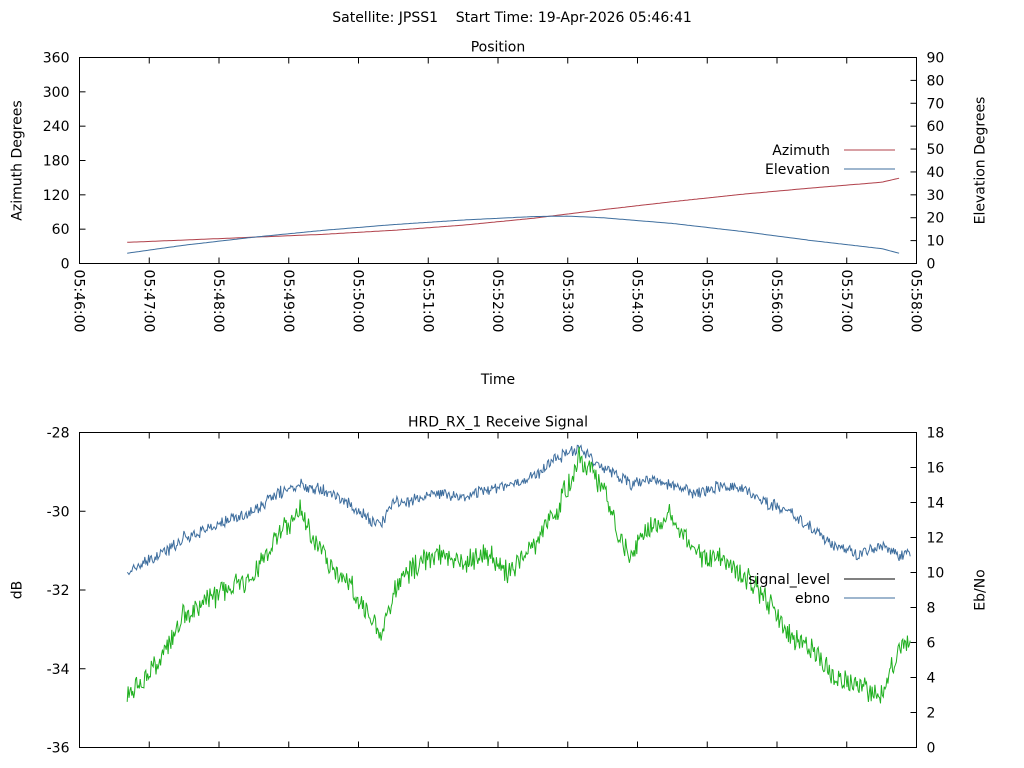 This screenshot has height=768, width=1024. I want to click on x-axis-label: Time, so click(497, 380).